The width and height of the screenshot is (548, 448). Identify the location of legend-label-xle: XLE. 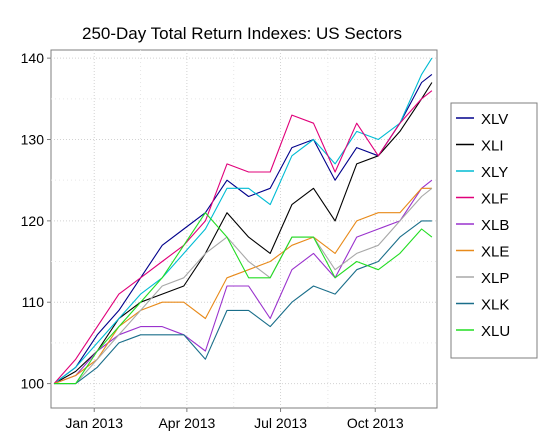
(495, 252).